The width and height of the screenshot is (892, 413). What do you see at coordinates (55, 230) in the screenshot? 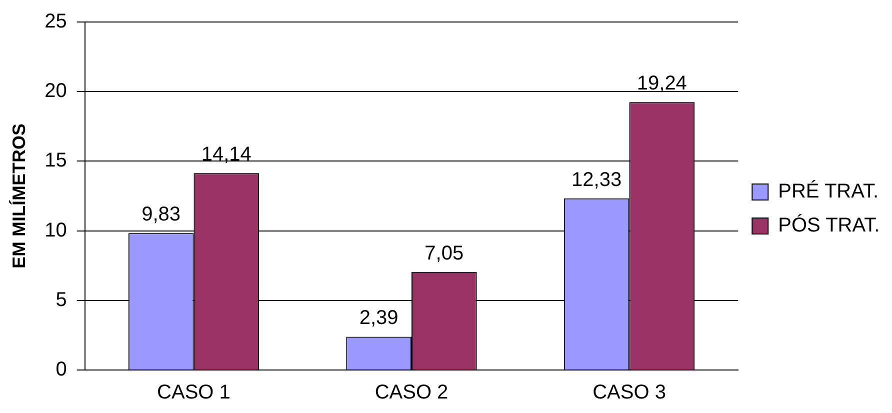
I see `y-tick-label: 10` at bounding box center [55, 230].